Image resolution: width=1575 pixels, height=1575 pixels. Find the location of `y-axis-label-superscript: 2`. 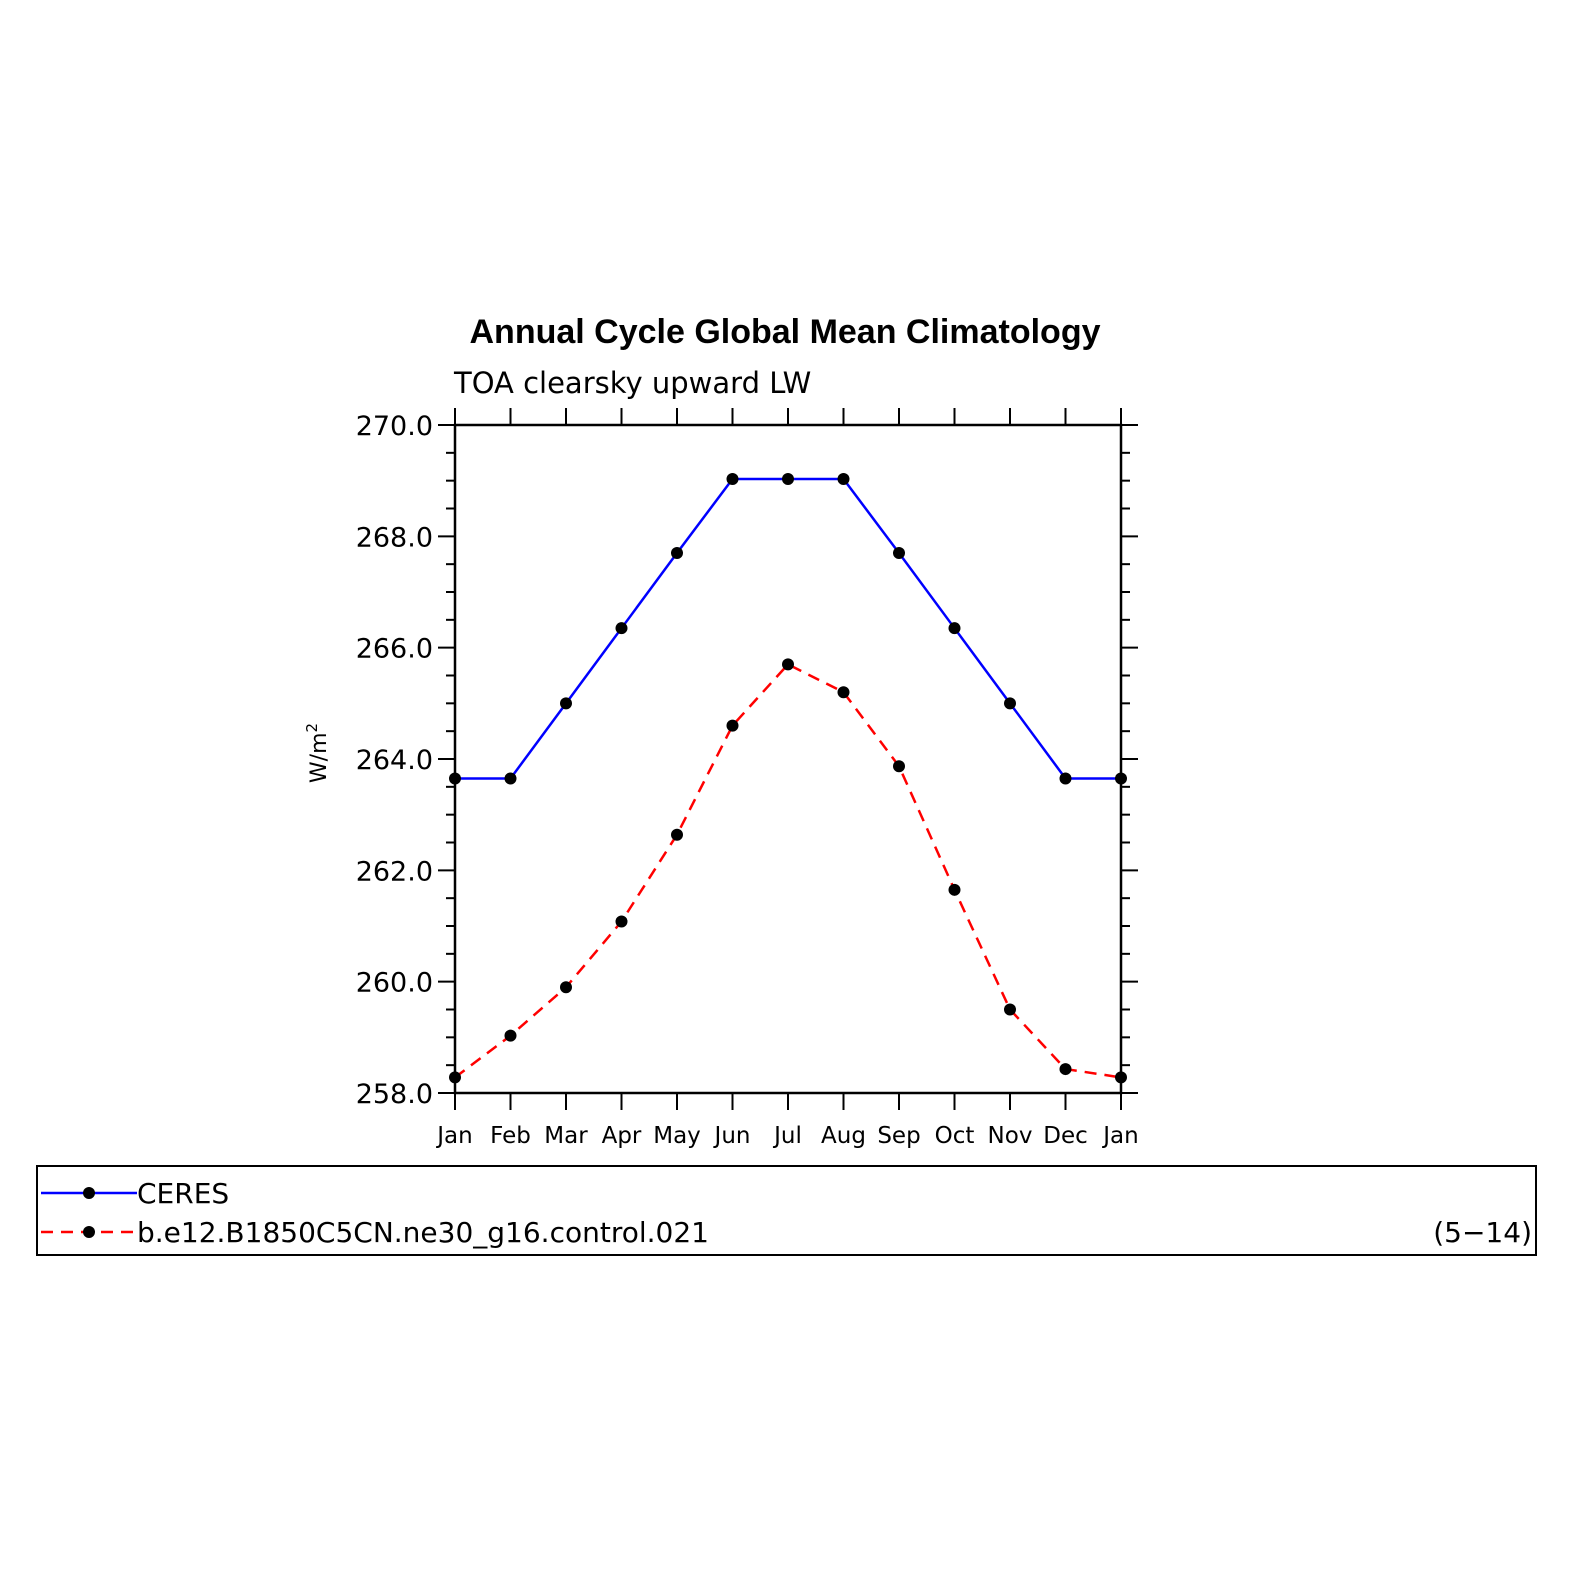

y-axis-label-superscript: 2 is located at coordinates (312, 728).